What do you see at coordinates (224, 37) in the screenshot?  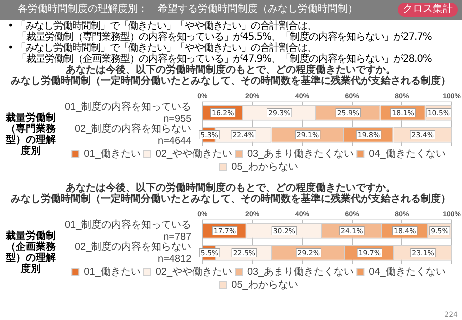 I see `text: 「裁量労働制（専門業務型）の内容を知っている」が45.5%、「制度の内容を知らない」が27.7%` at bounding box center [224, 37].